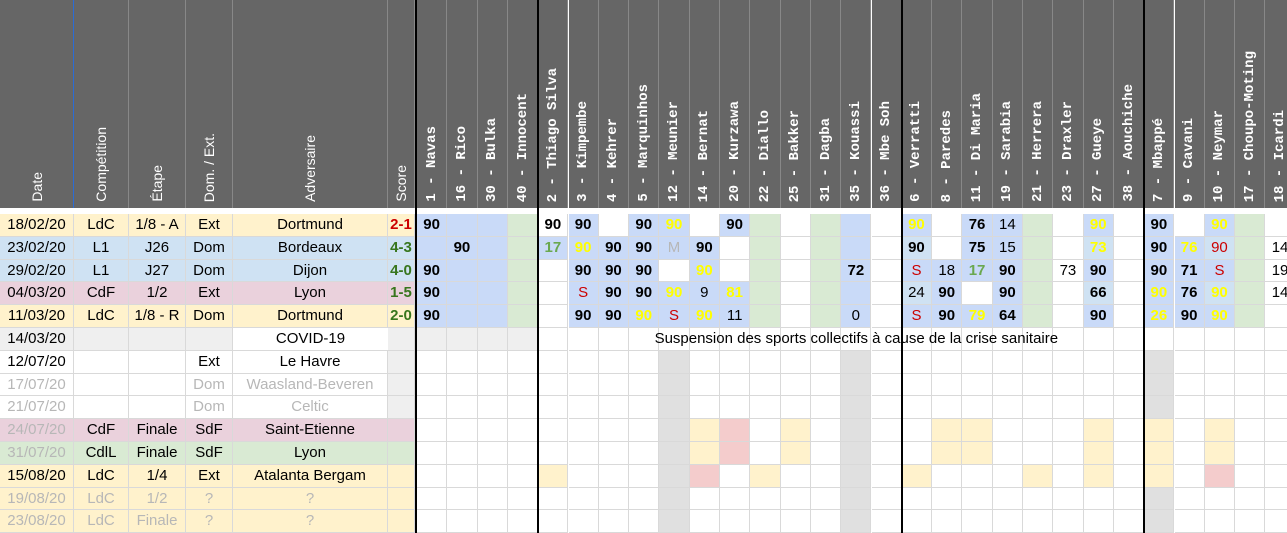  Describe the element at coordinates (310, 248) in the screenshot. I see `cell-opponent: Bordeaux` at that location.